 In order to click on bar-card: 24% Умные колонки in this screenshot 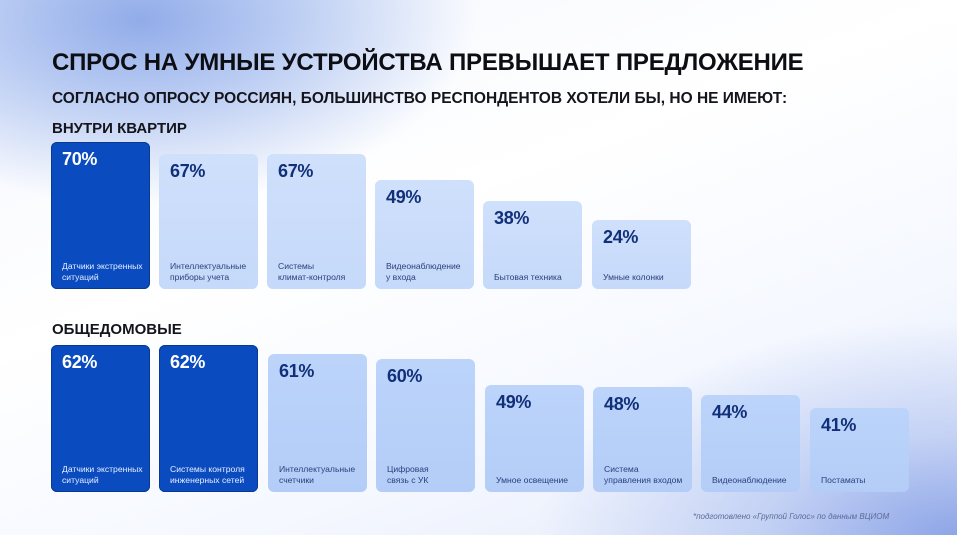, I will do `click(641, 254)`.